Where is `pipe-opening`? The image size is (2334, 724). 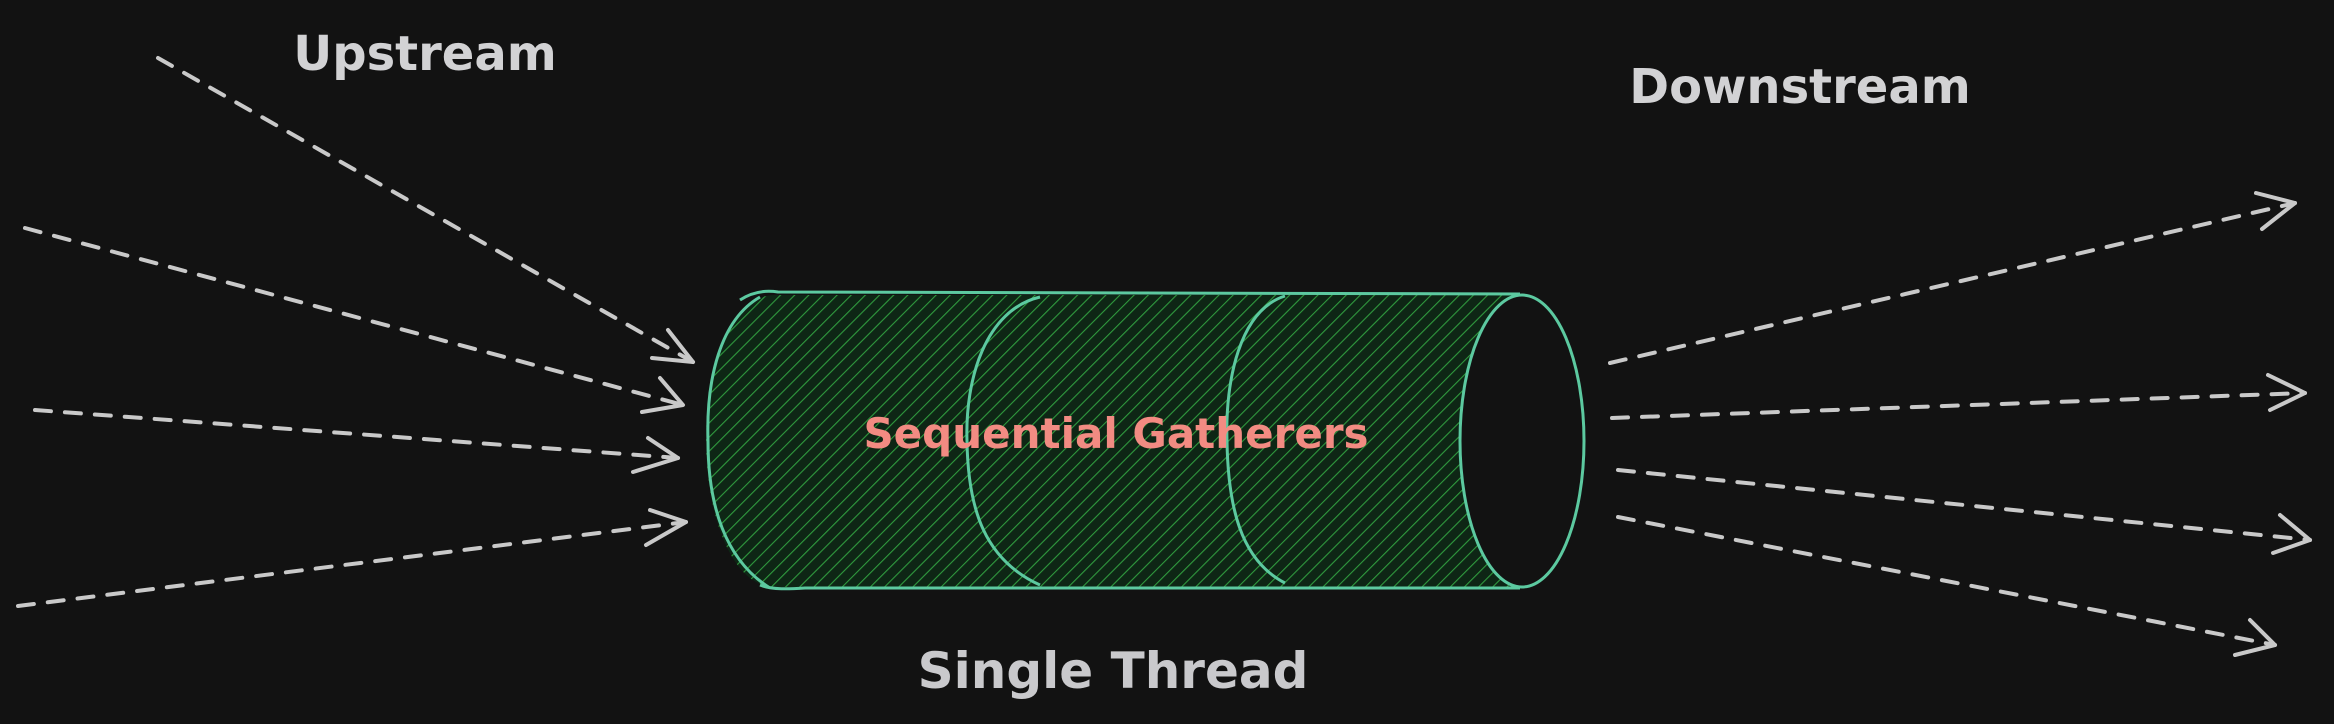 pipe-opening is located at coordinates (1522, 441).